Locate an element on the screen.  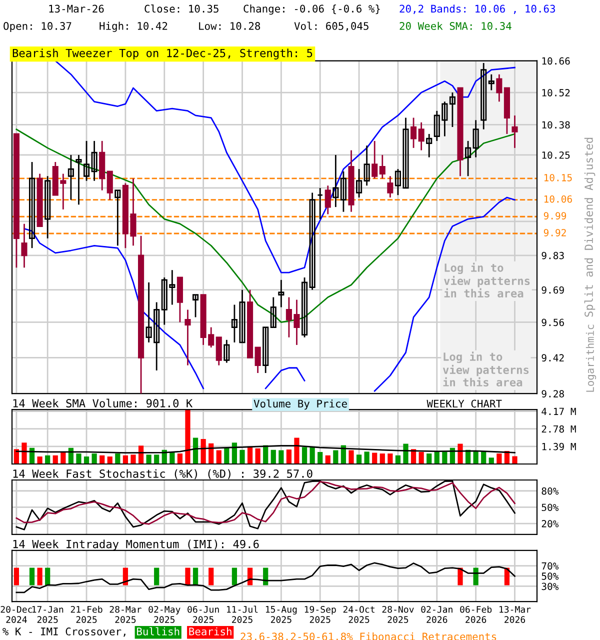
y-tick-label: 50% is located at coordinates (550, 576).